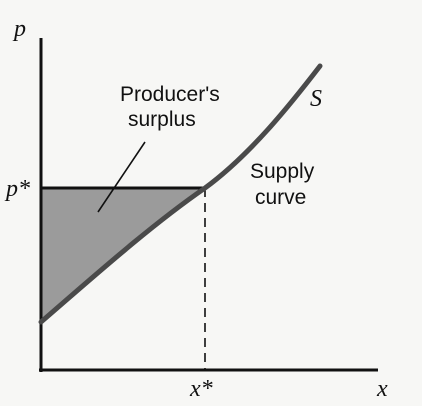  I want to click on quantity-tick-label: x*, so click(201, 389).